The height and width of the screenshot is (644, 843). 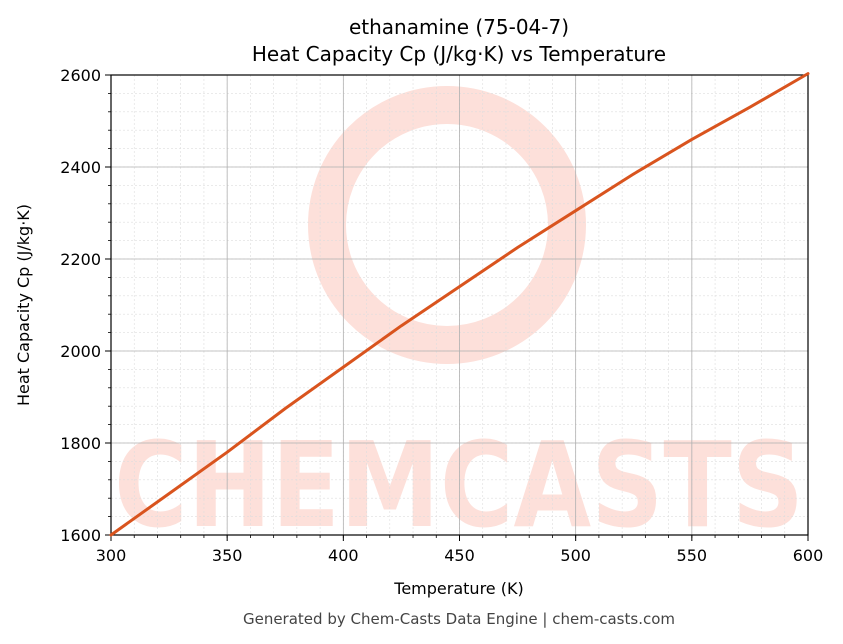 I want to click on x-tick-label: 400, so click(x=343, y=555).